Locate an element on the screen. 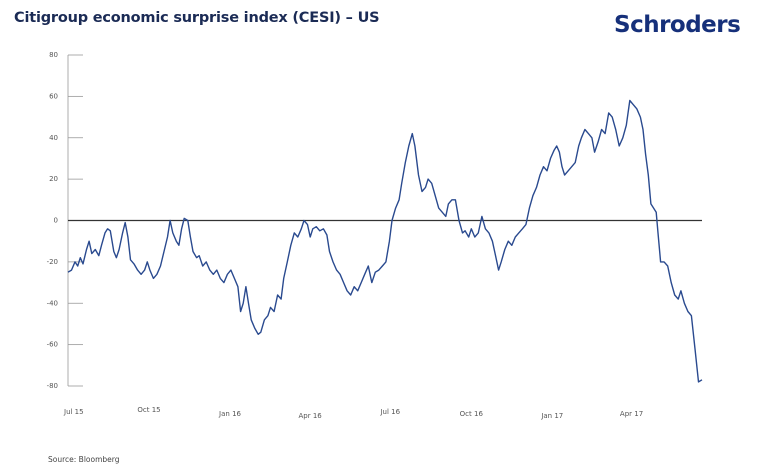 The height and width of the screenshot is (473, 770). y-tick-label: 20 is located at coordinates (53, 179).